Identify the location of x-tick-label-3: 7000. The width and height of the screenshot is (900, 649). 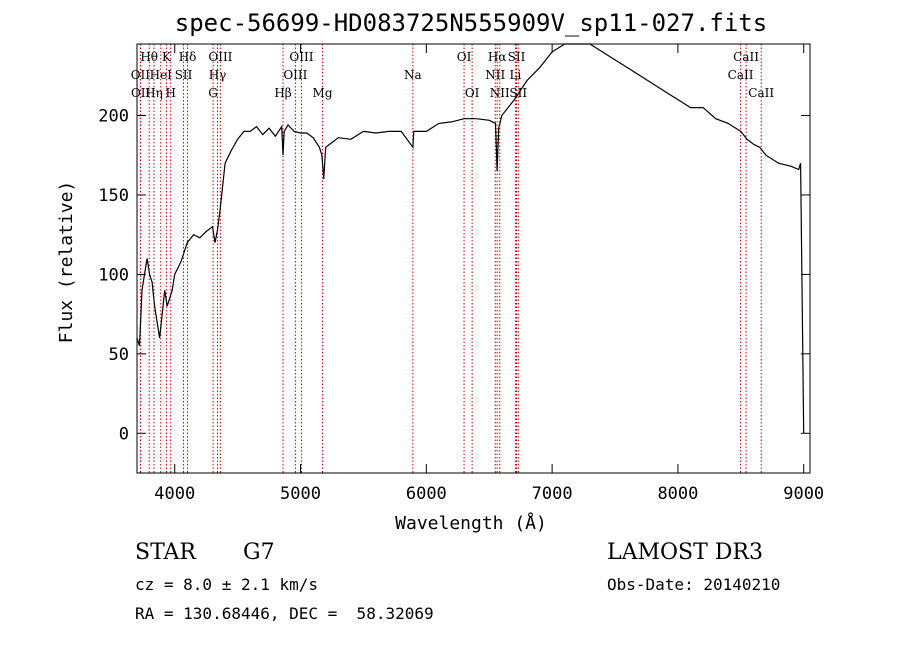
(552, 494).